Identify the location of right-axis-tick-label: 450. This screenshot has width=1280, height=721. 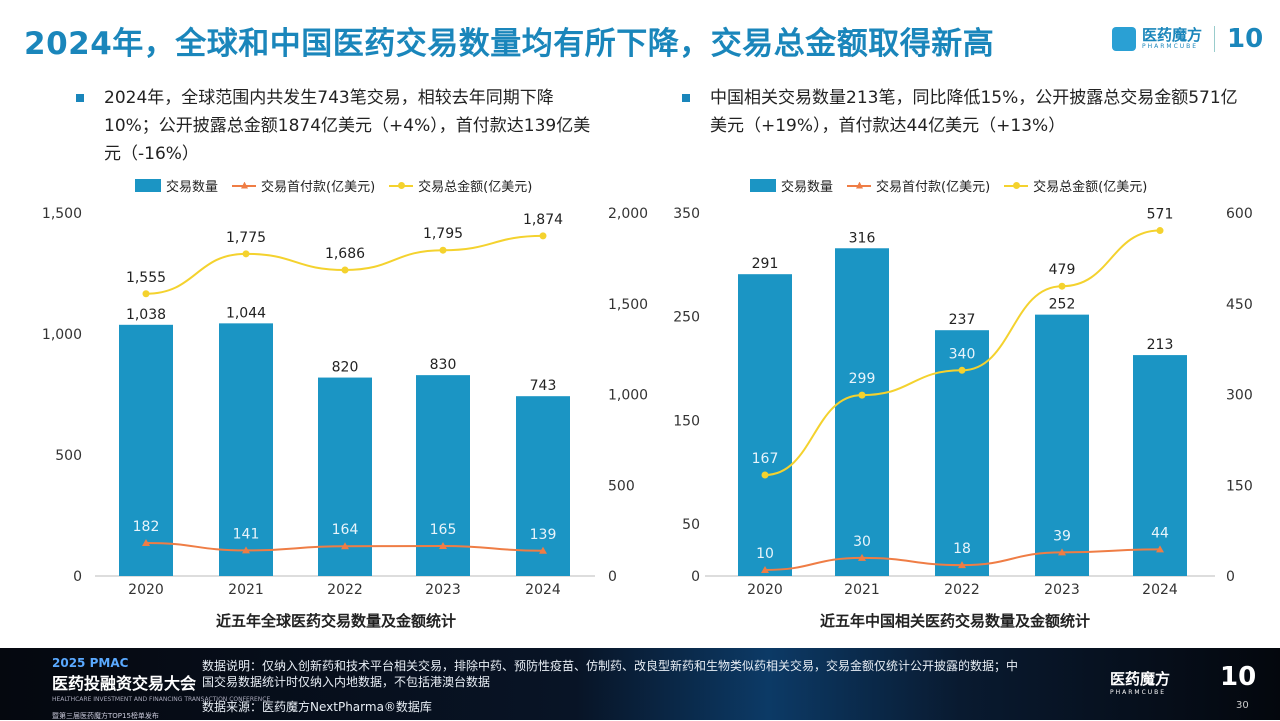
(1239, 305).